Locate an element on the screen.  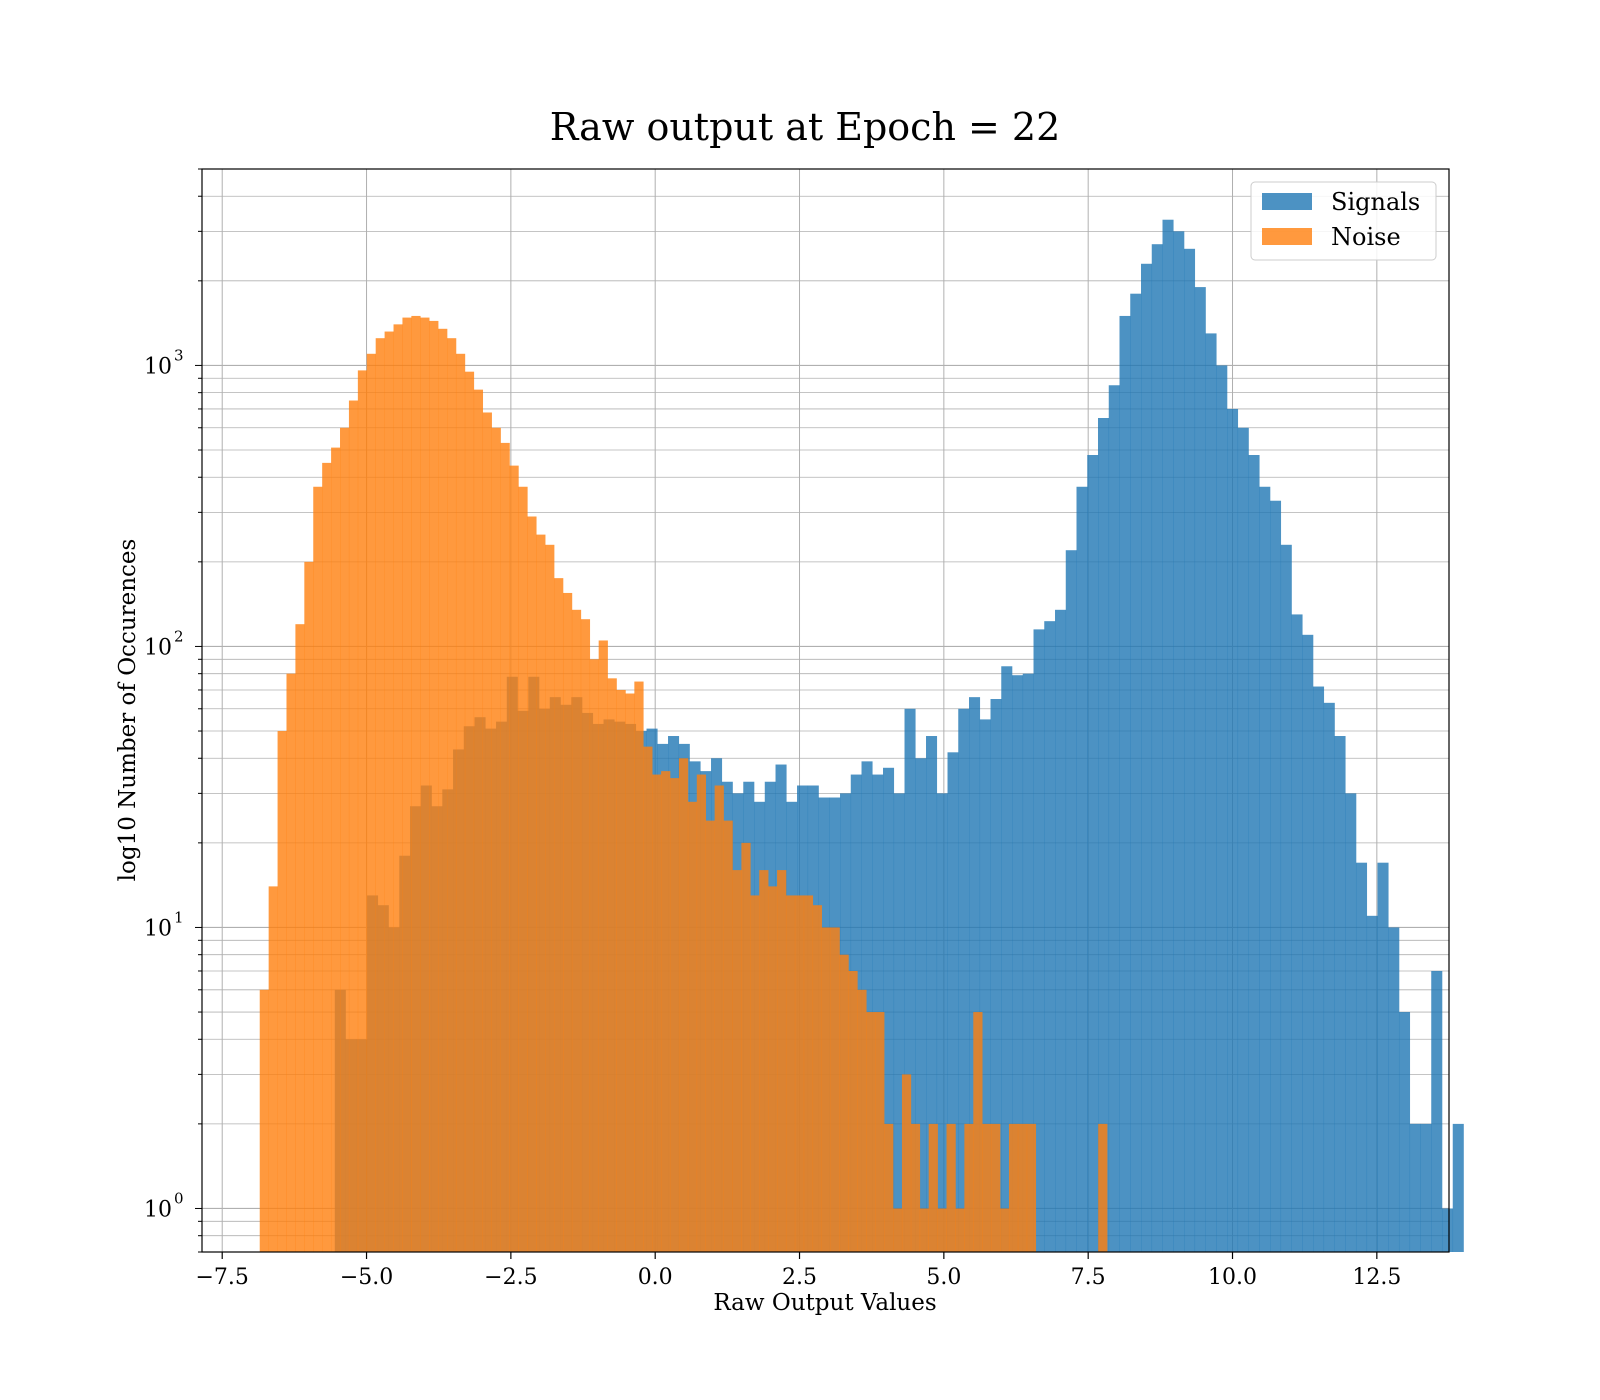
x-tick-label: 10.0 is located at coordinates (1232, 1277).